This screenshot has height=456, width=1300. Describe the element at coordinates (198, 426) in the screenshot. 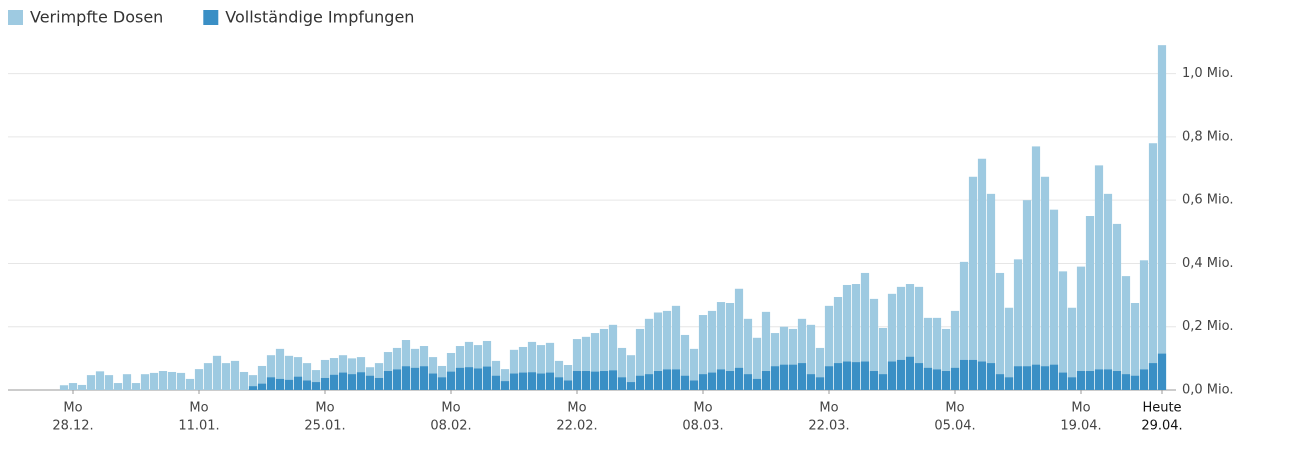

I see `x-tick-label: 11.01.` at that location.